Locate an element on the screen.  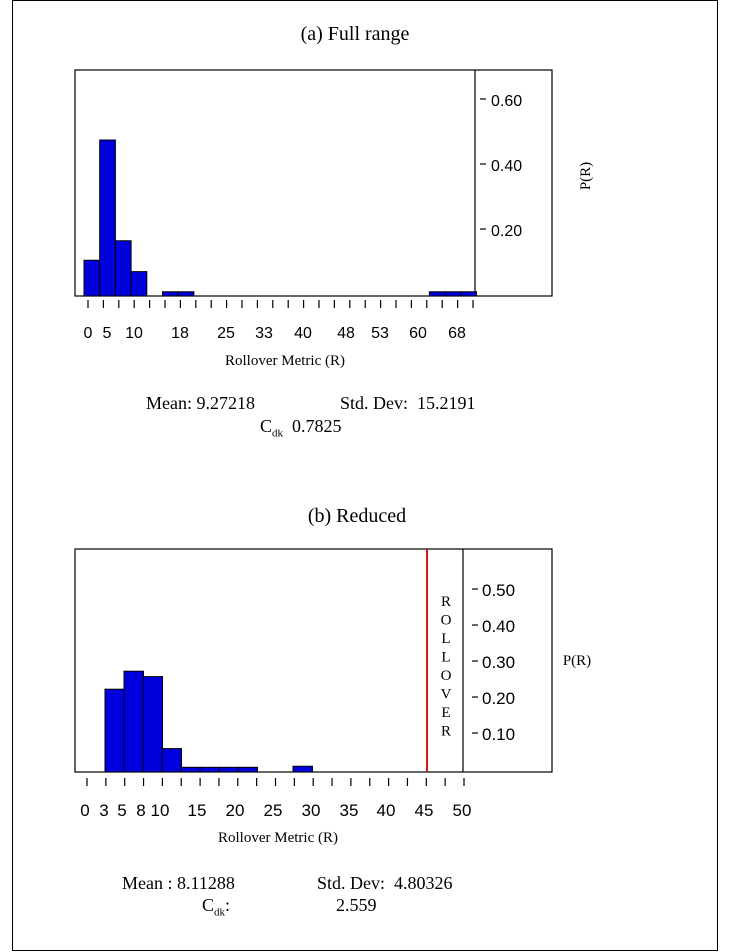
panel-b-y-tick-label: 0.10 is located at coordinates (498, 734).